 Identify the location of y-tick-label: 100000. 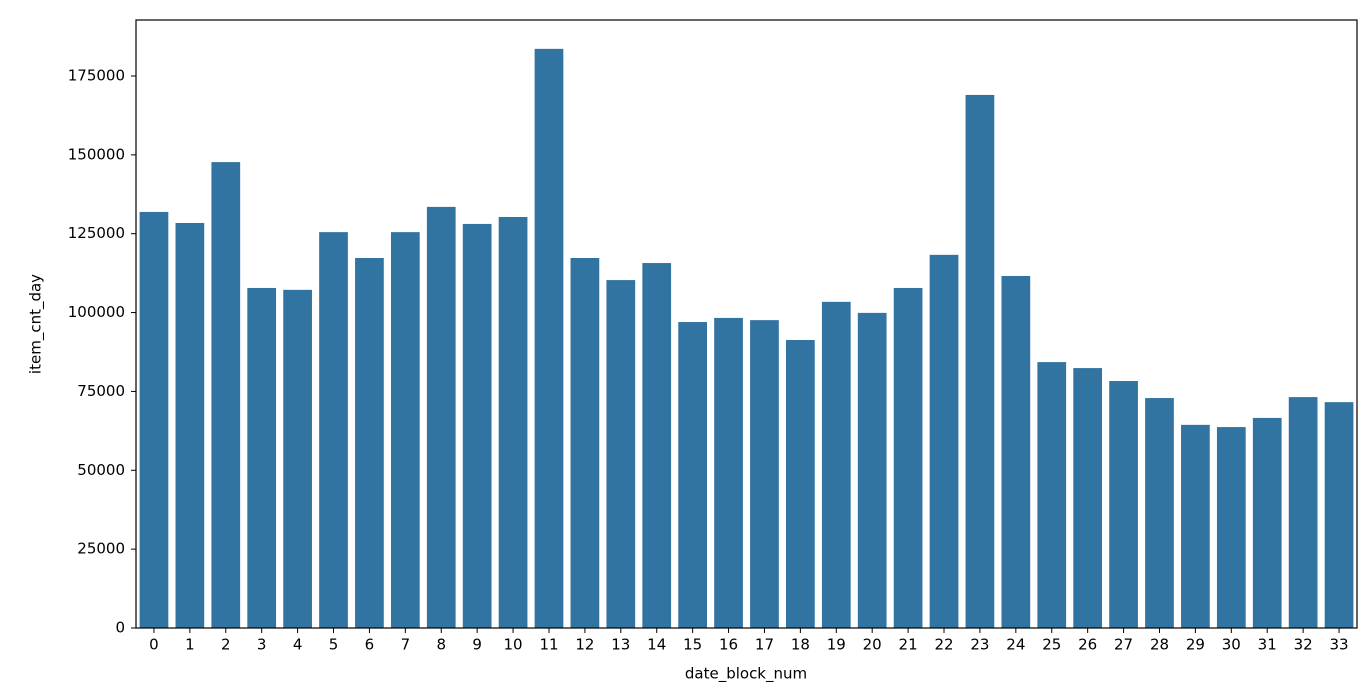
(96, 312).